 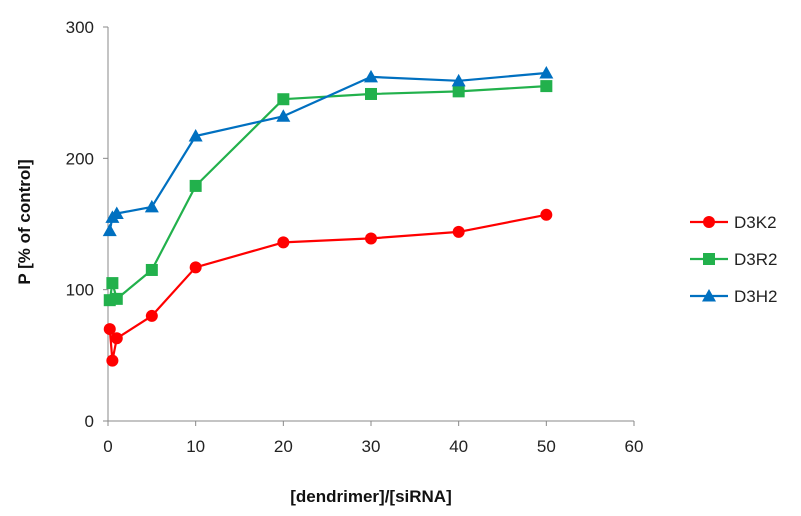 What do you see at coordinates (107, 446) in the screenshot?
I see `x-tick-label: 0` at bounding box center [107, 446].